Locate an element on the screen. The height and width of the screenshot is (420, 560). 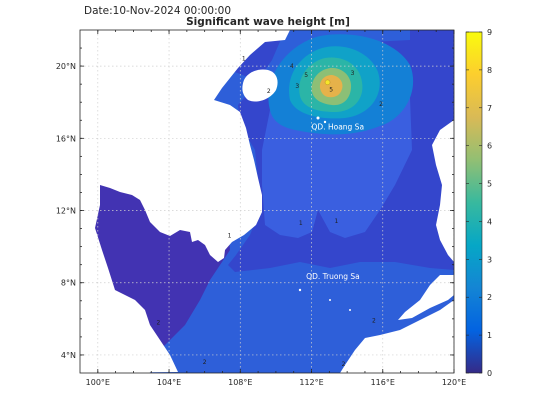
y-tick-label: 12°N is located at coordinates (66, 211).